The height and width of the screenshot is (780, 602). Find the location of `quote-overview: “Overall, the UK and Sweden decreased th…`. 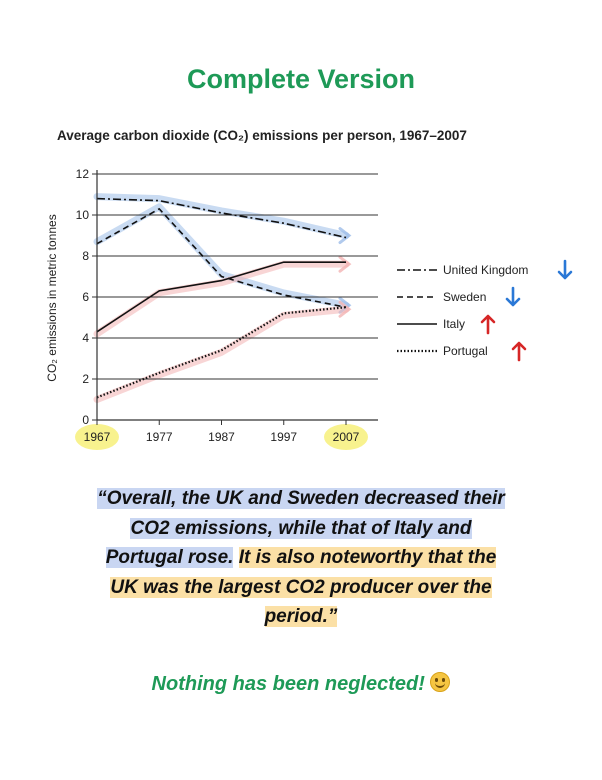

quote-overview: “Overall, the UK and Sweden decreased th… is located at coordinates (301, 528).